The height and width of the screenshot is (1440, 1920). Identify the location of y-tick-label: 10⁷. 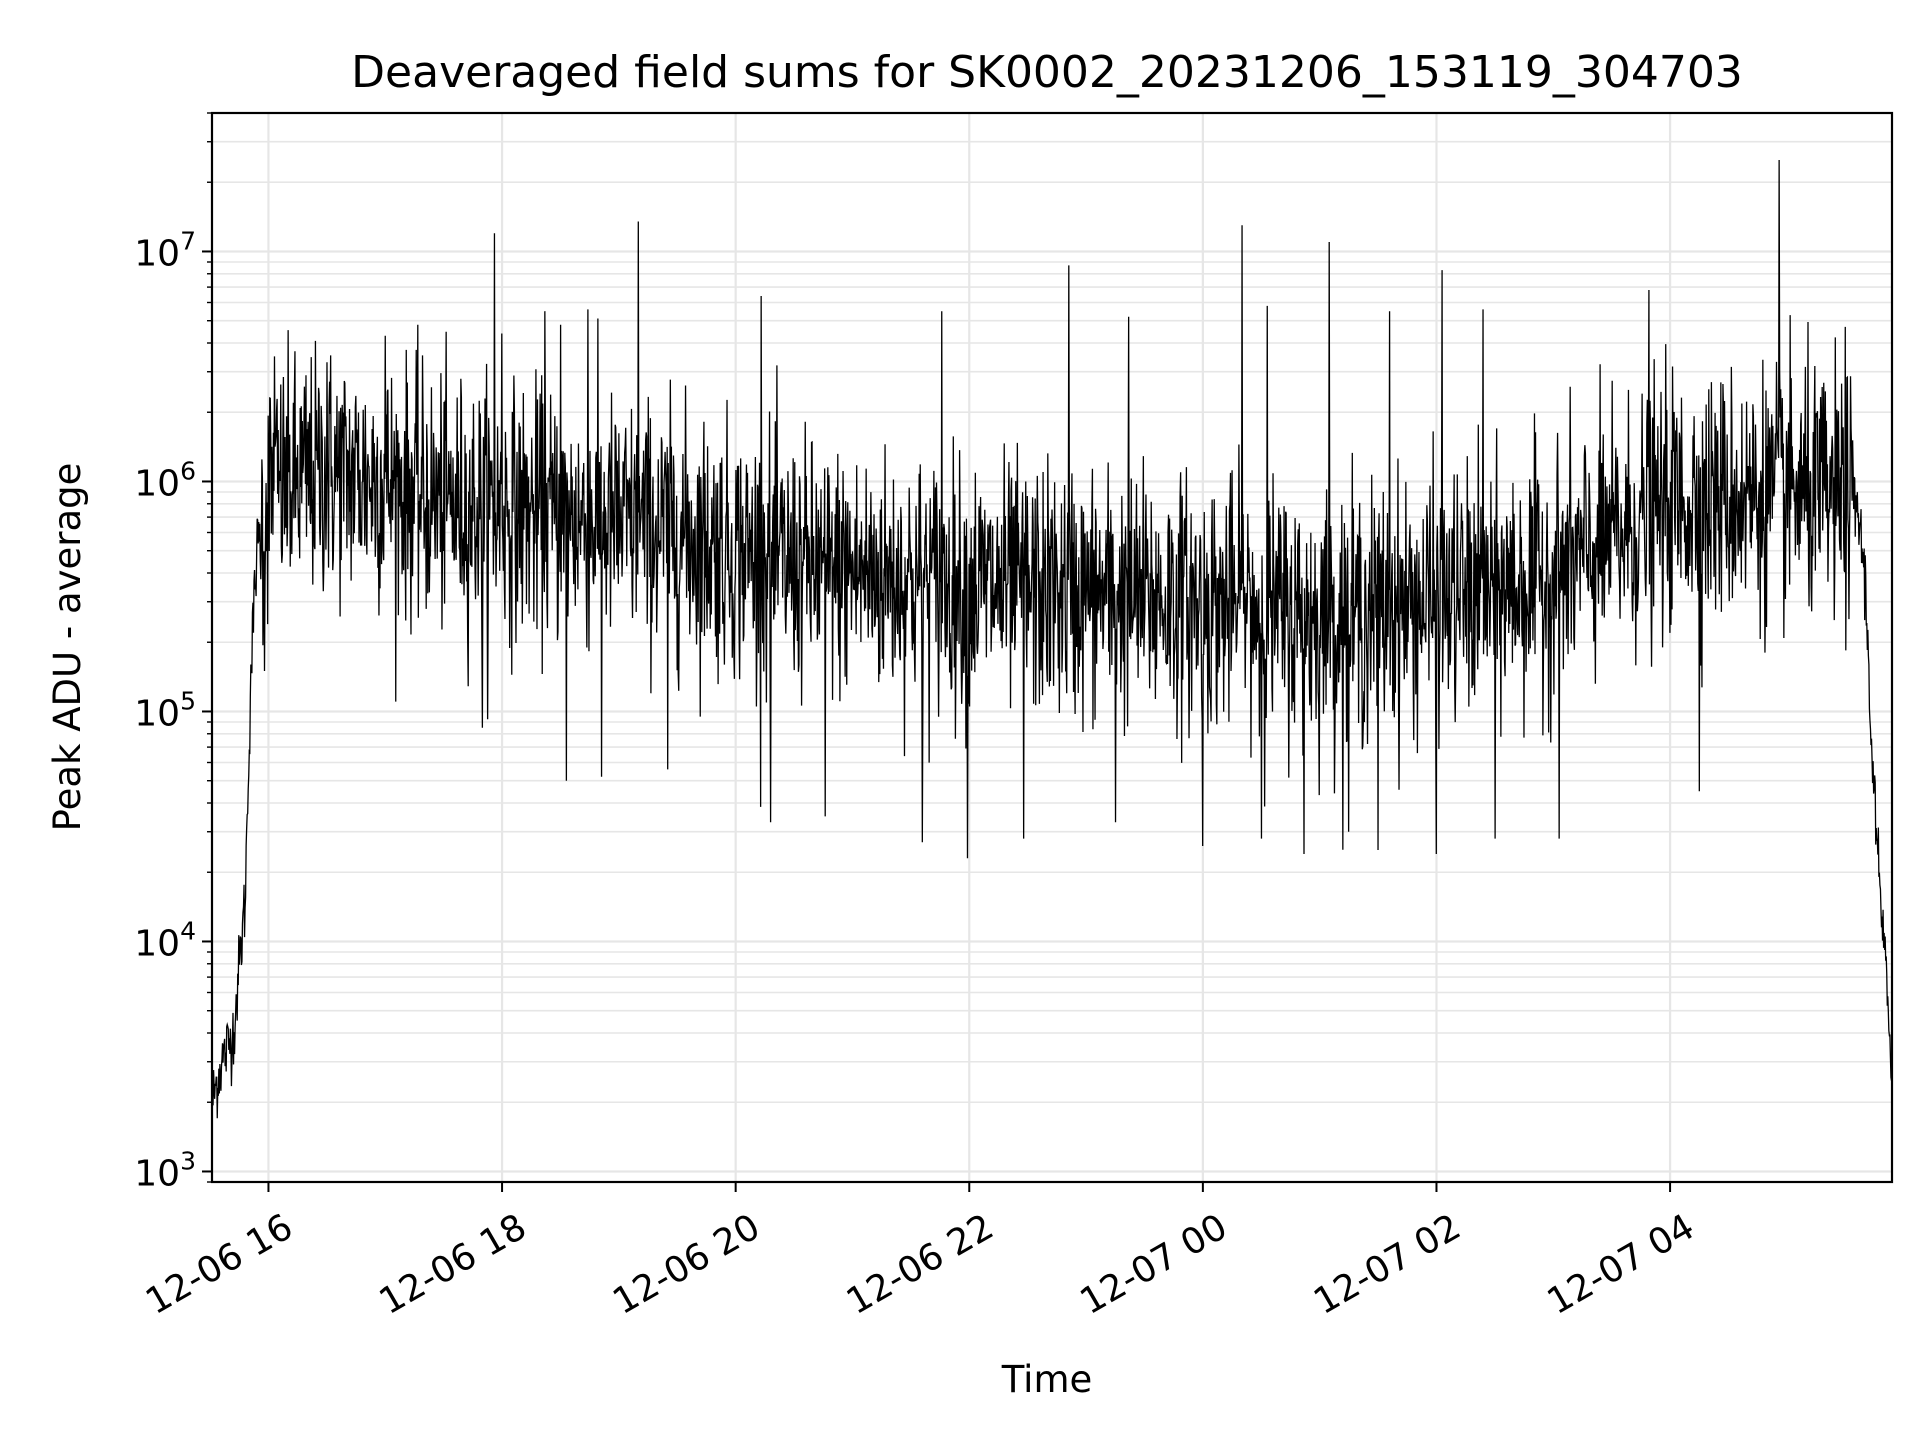
(165, 250).